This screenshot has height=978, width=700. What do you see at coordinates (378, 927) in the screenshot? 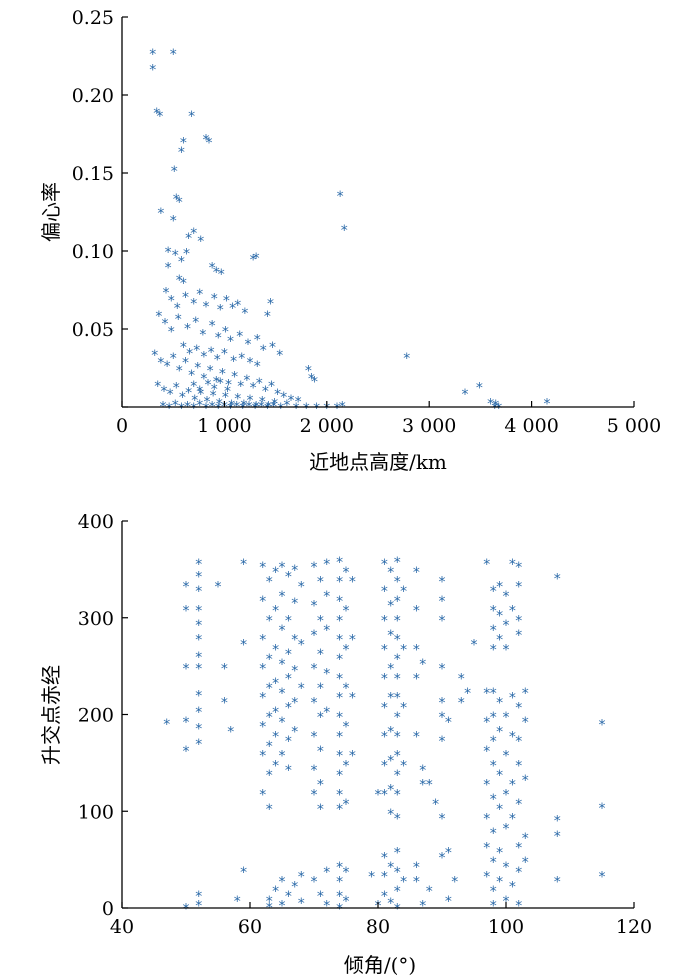
I see `x-tick-label: 80` at bounding box center [378, 927].